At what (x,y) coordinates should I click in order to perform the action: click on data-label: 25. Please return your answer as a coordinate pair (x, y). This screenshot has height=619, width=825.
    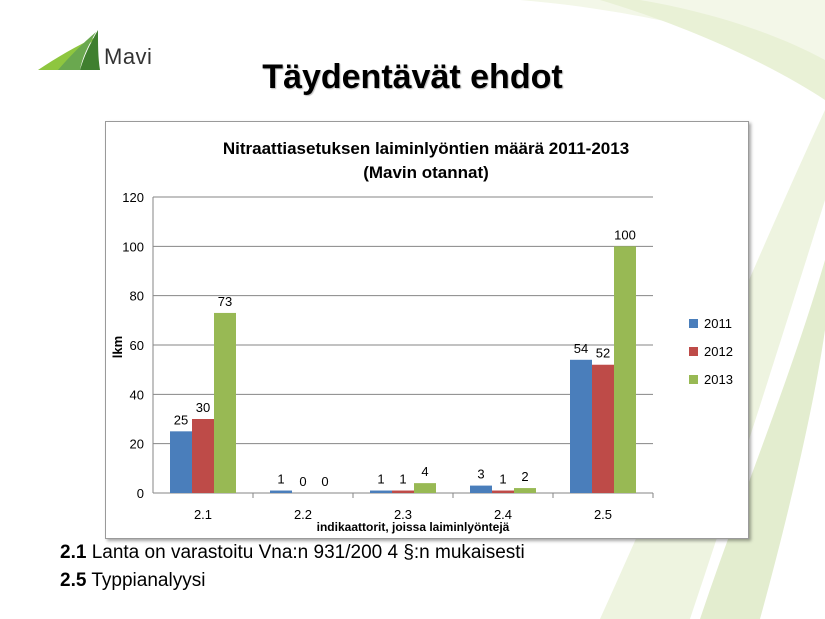
    Looking at the image, I should click on (181, 419).